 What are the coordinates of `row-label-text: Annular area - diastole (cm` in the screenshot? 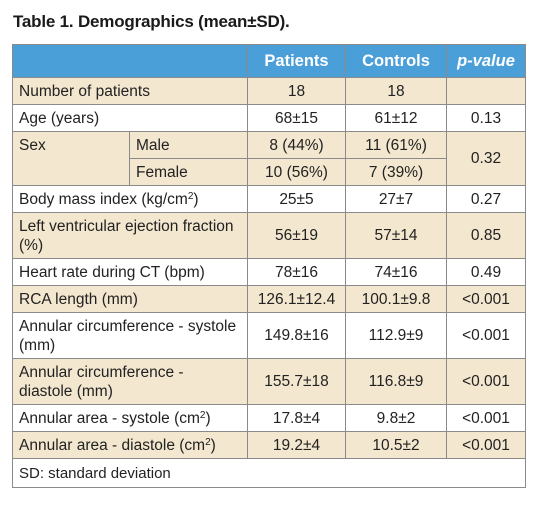 It's located at (112, 445).